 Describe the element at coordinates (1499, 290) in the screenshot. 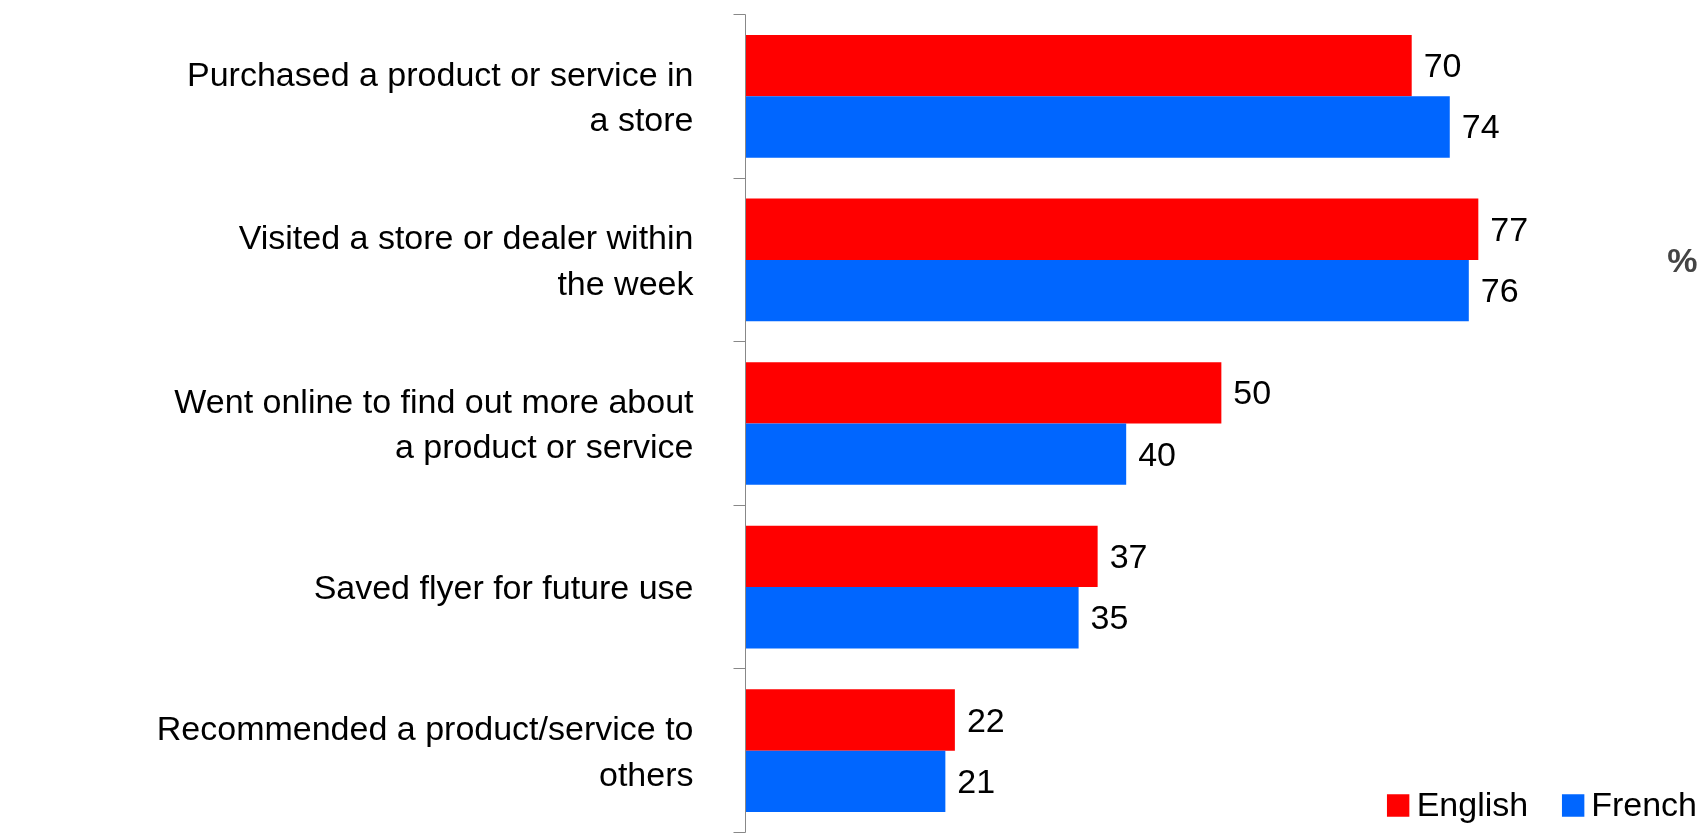

I see `data-label: 76` at that location.